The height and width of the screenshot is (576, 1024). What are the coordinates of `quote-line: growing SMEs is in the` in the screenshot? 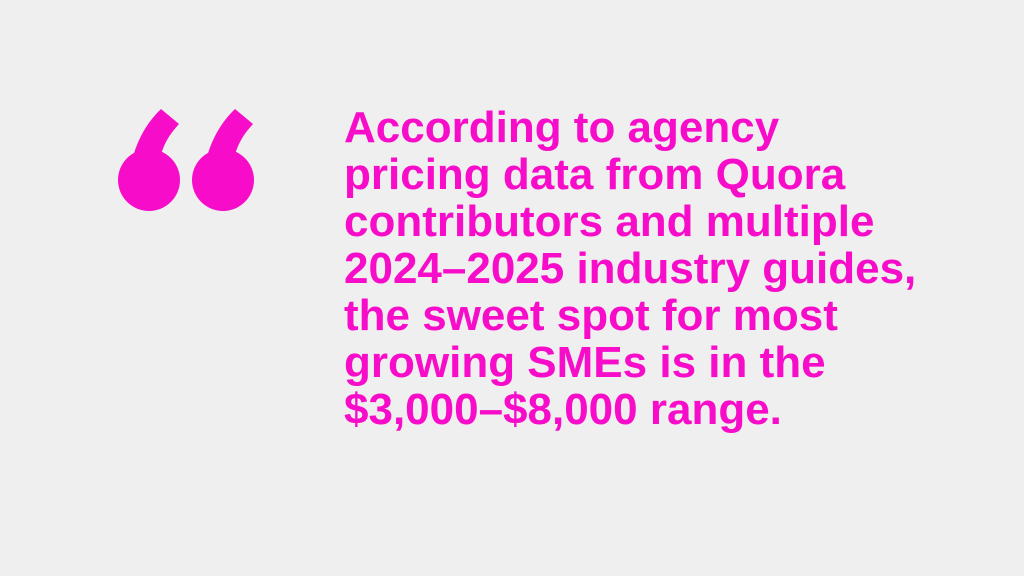 It's located at (585, 362).